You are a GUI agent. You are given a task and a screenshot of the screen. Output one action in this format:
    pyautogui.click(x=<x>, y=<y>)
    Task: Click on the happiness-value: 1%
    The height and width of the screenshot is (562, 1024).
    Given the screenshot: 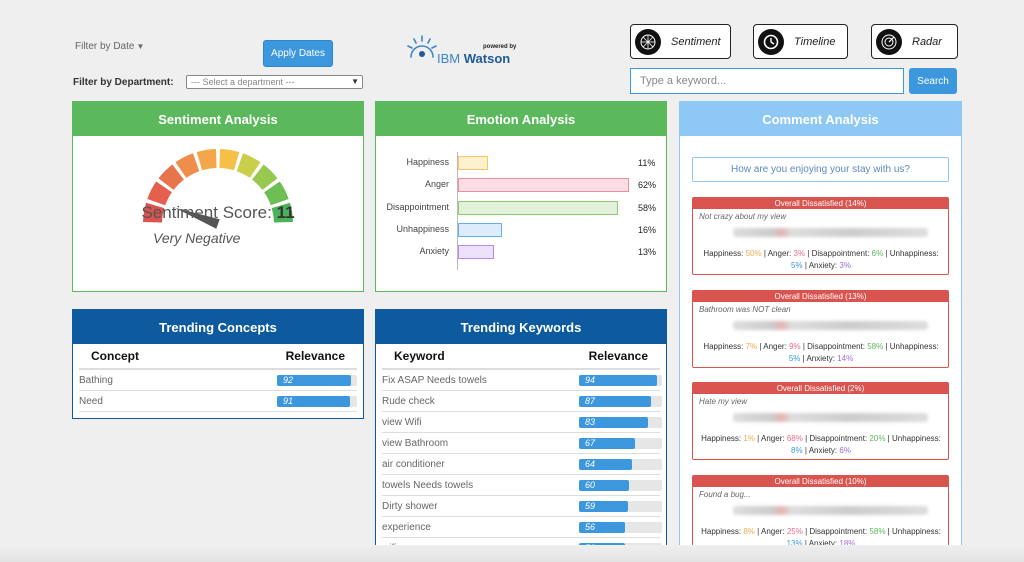 What is the action you would take?
    pyautogui.click(x=749, y=438)
    